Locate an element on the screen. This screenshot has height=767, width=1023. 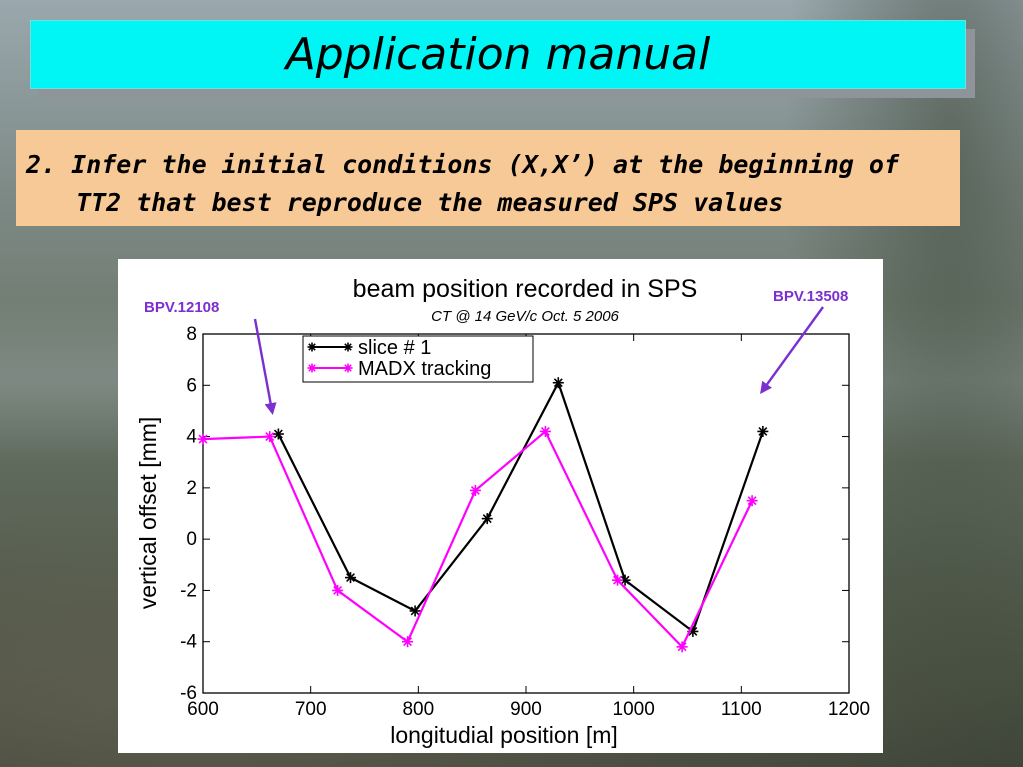
legend-label: MADX tracking is located at coordinates (424, 369).